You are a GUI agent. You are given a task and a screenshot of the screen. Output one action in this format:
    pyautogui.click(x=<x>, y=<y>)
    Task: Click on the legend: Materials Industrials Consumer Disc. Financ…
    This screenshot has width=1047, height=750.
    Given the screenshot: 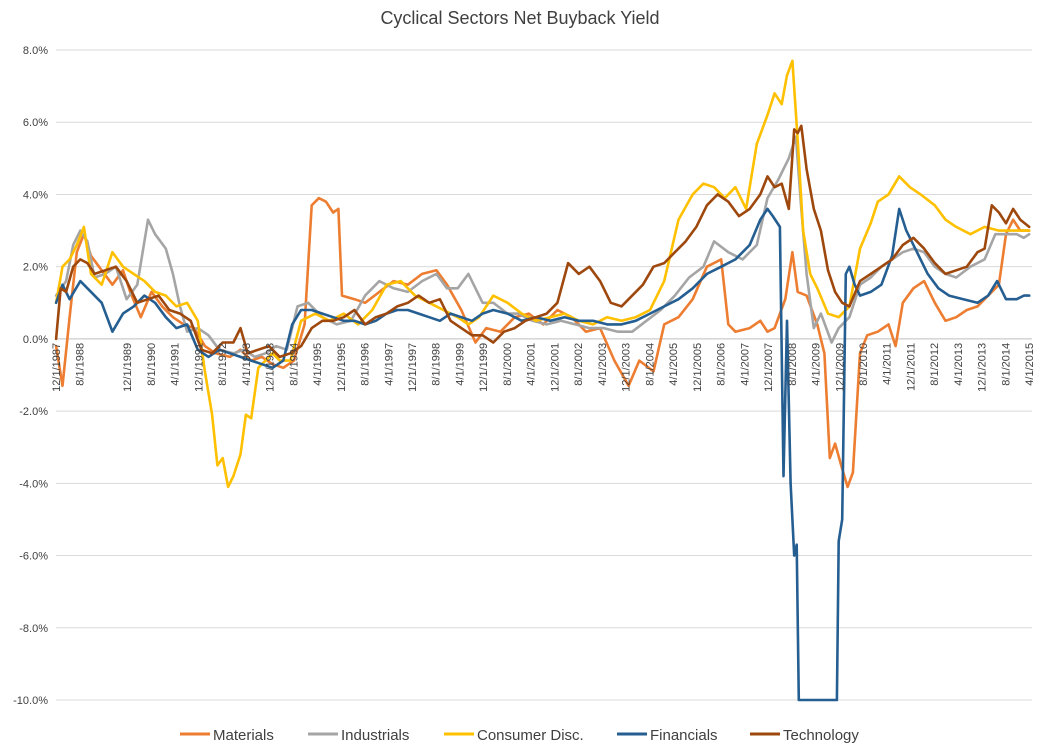 What is the action you would take?
    pyautogui.click(x=519, y=735)
    